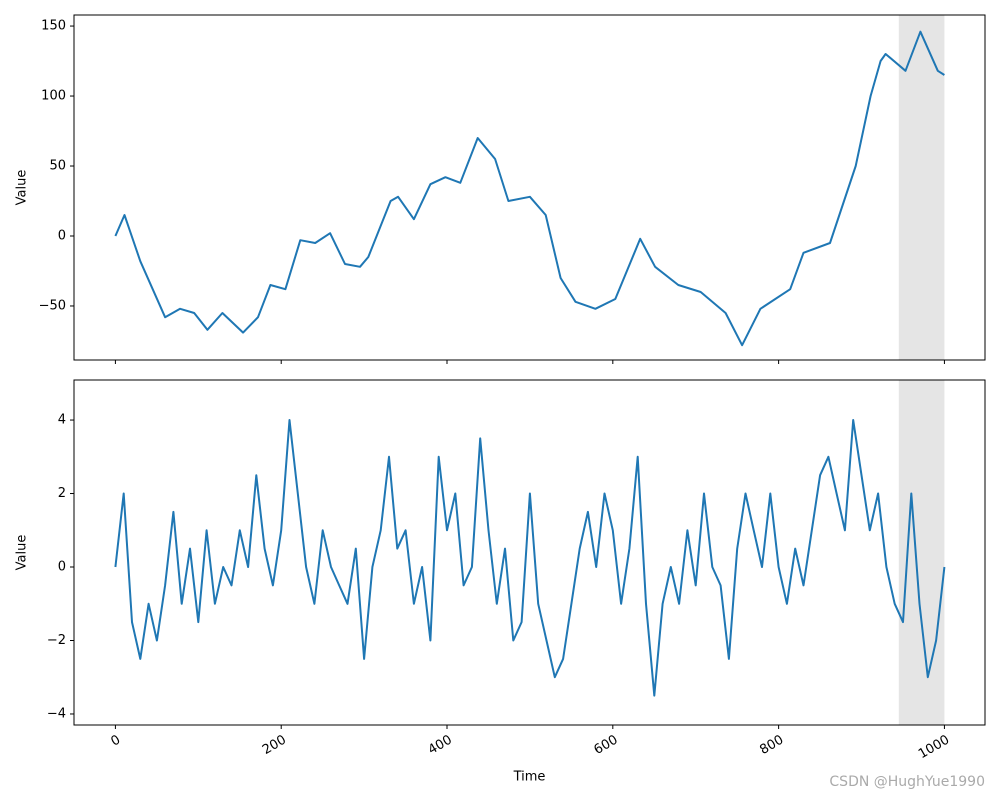 This screenshot has width=1000, height=800. What do you see at coordinates (606, 745) in the screenshot?
I see `x-tick-label: 600` at bounding box center [606, 745].